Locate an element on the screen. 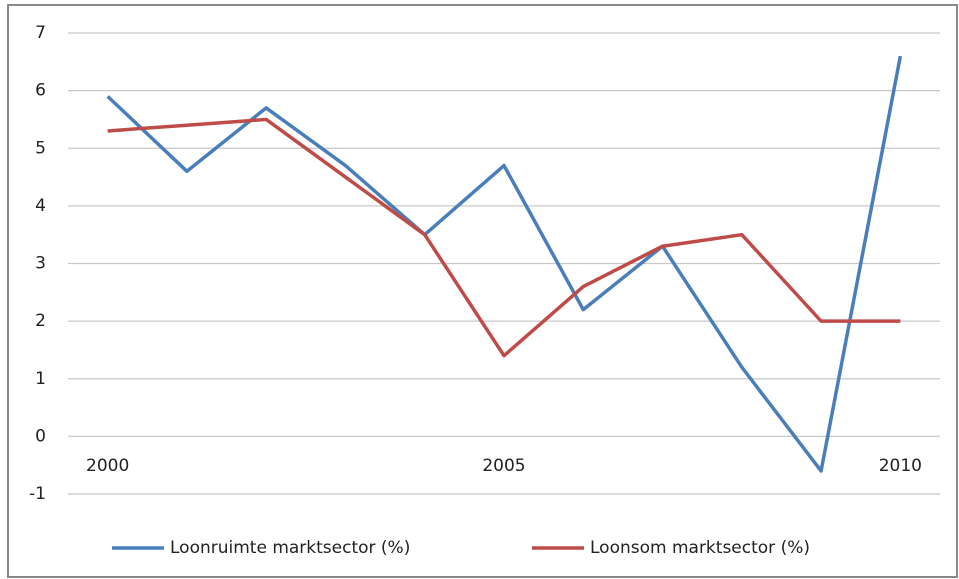 This screenshot has width=959, height=579. legend-label: Loonruimte marktsector (%) is located at coordinates (290, 548).